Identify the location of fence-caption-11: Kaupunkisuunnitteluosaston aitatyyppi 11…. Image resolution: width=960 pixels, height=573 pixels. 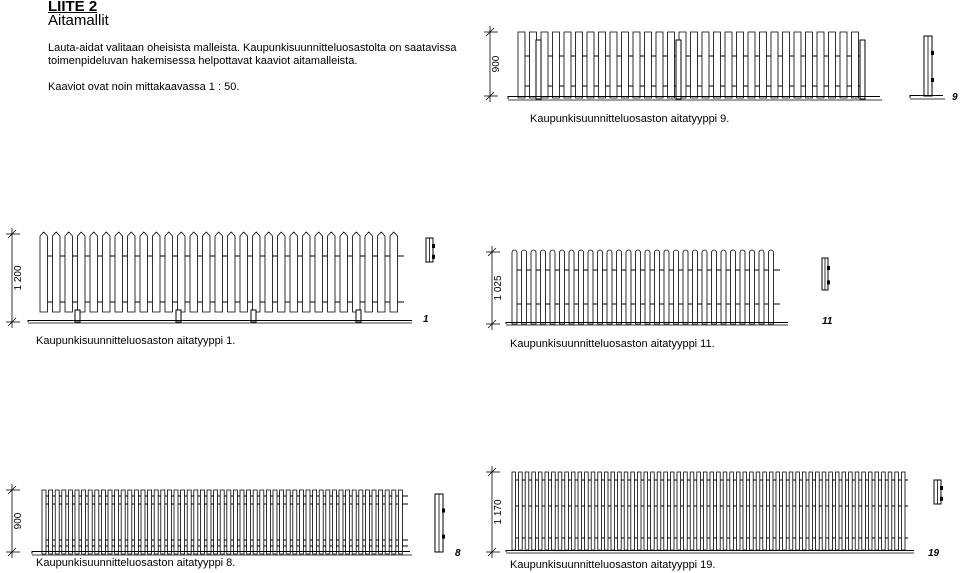
(612, 344).